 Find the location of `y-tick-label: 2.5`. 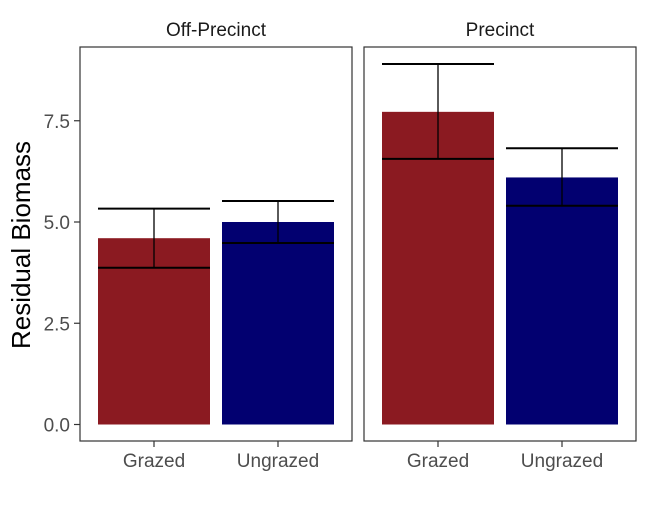

y-tick-label: 2.5 is located at coordinates (57, 324).